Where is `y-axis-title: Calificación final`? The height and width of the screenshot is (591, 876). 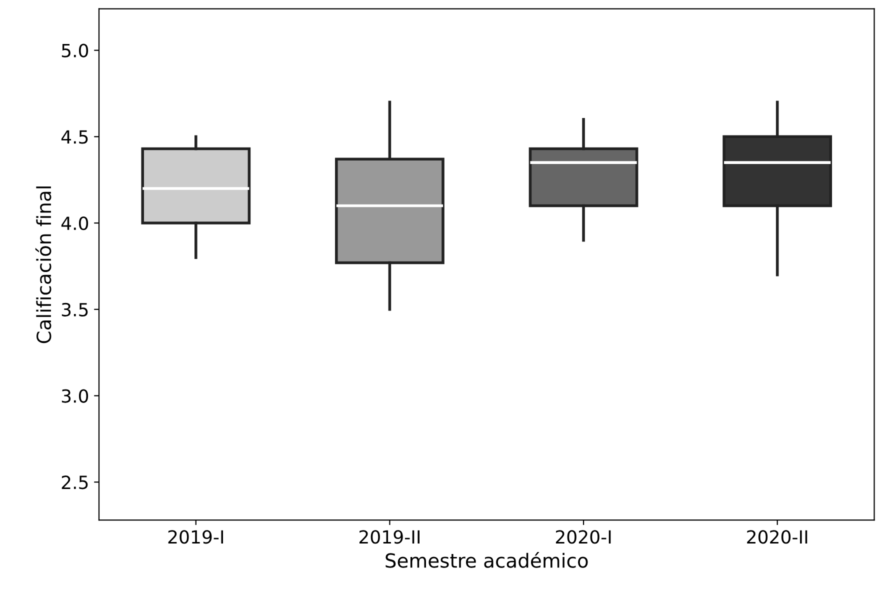 y-axis-title: Calificación final is located at coordinates (43, 265).